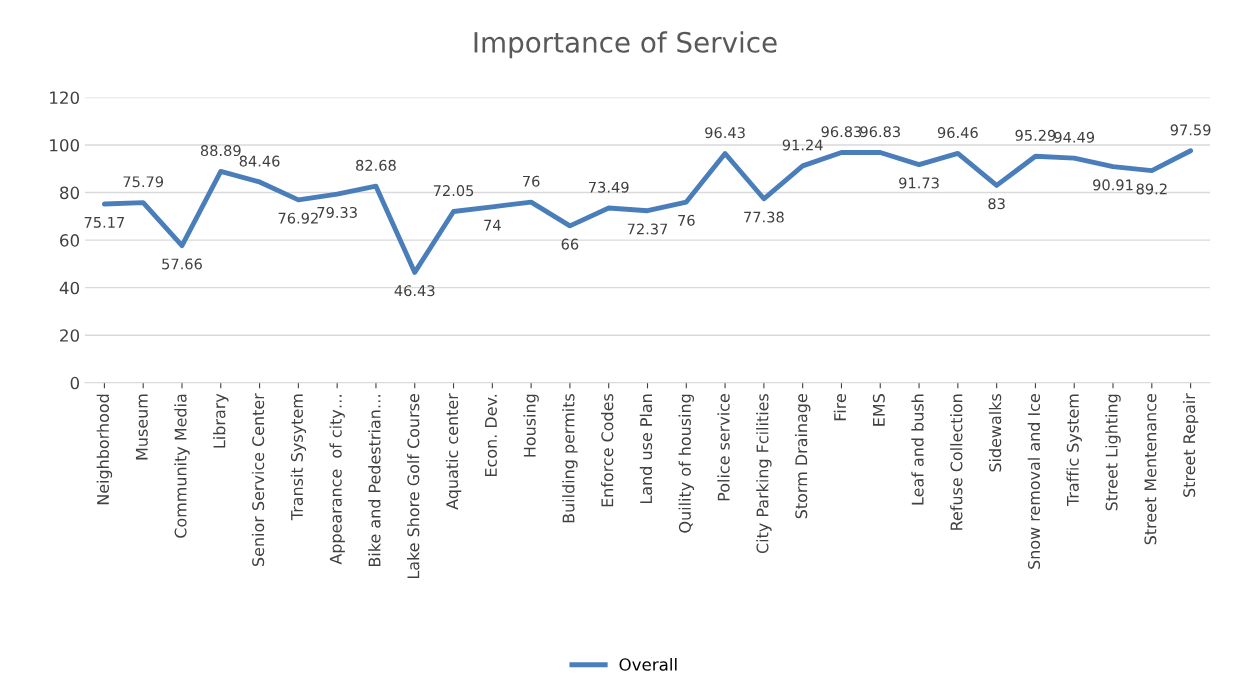 The height and width of the screenshot is (696, 1250). I want to click on x-tick-label: City Parking Fcilities, so click(764, 473).